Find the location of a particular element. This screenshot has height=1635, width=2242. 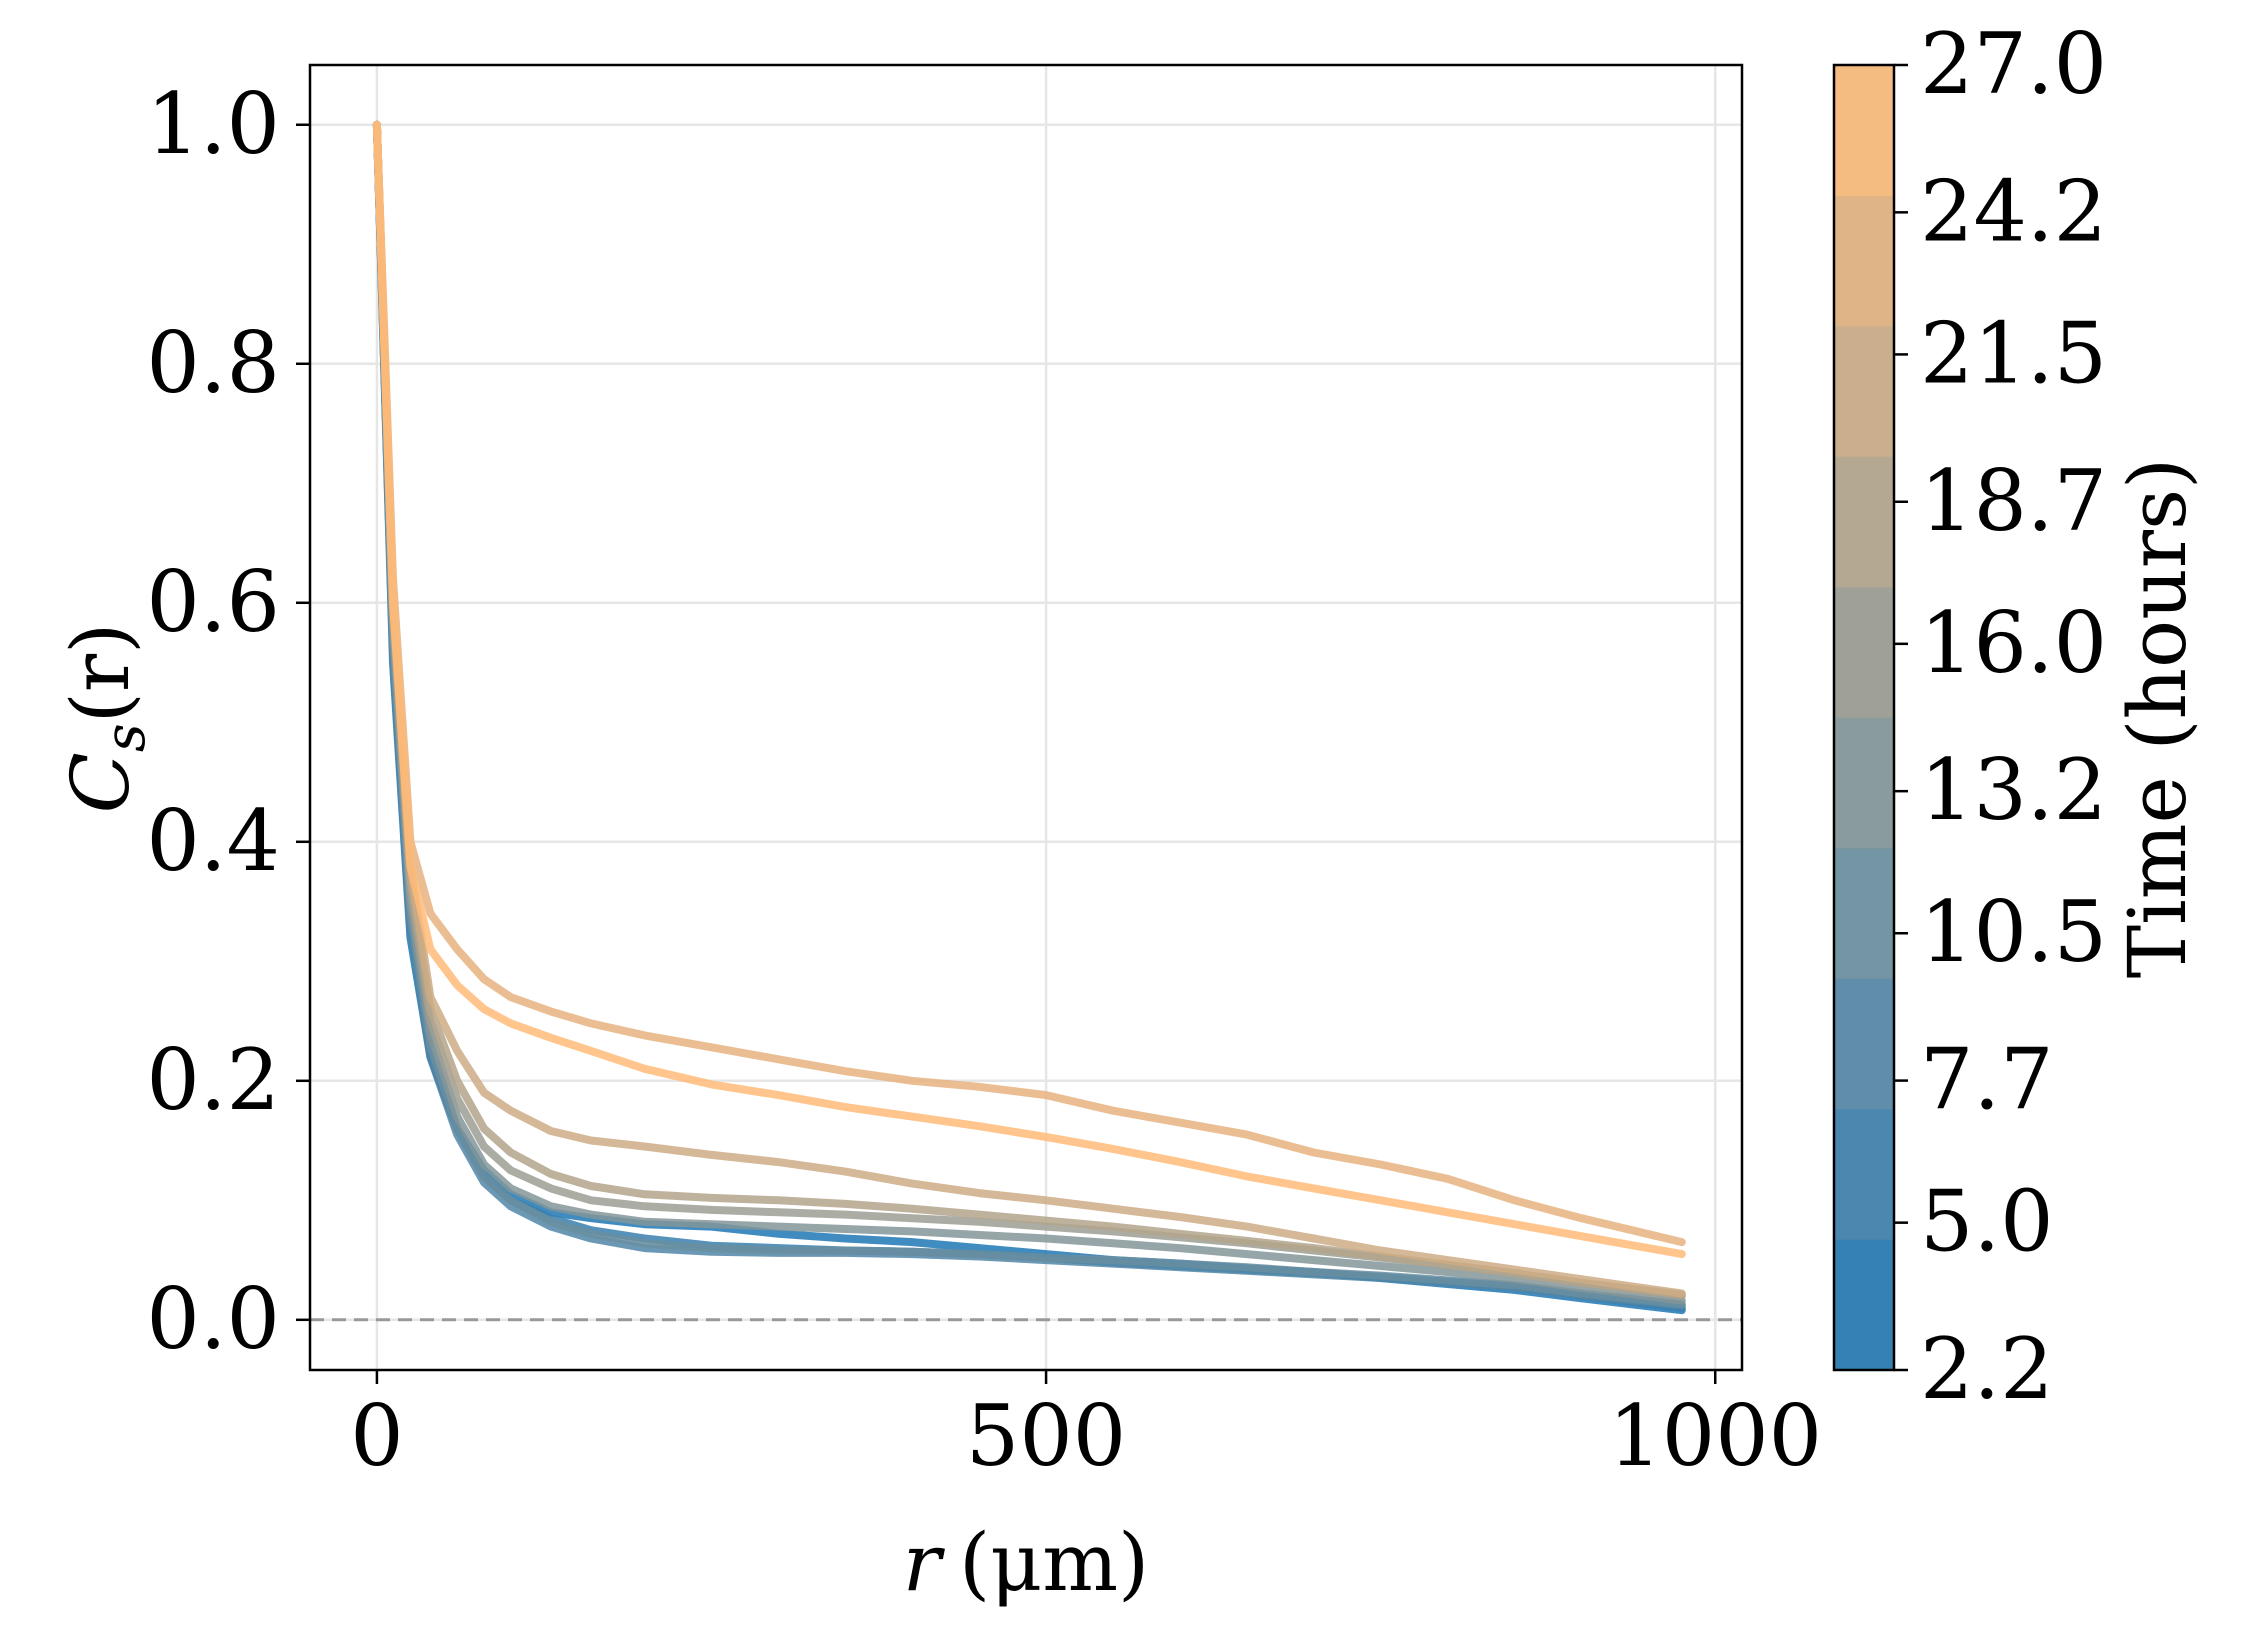

colorbar-ticks: 2.2 5.0 7.7 10.5 13.2 16.0 18.7 21.5 24.2 27.0 is located at coordinates (2000, 716).